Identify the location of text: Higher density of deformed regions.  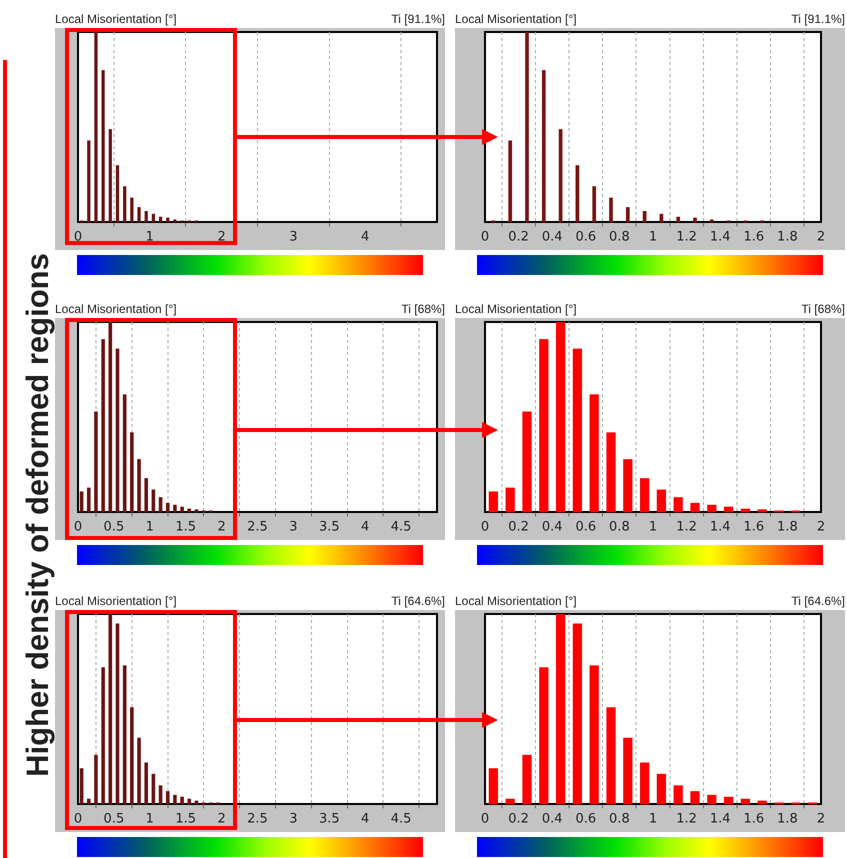
(38, 515).